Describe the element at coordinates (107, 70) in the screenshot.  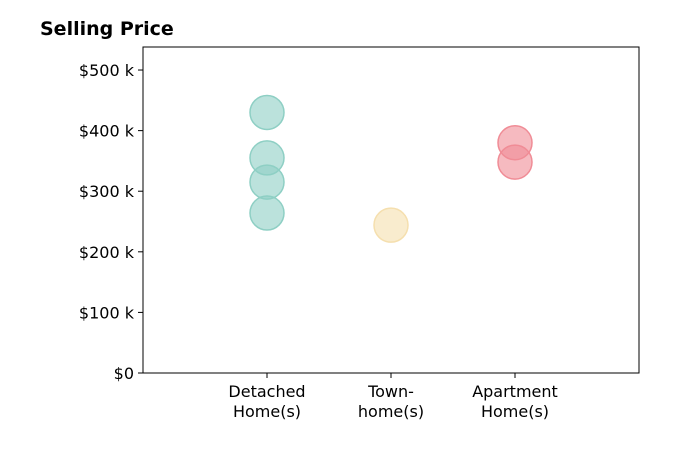
I see `y-tick-label: $500 k` at that location.